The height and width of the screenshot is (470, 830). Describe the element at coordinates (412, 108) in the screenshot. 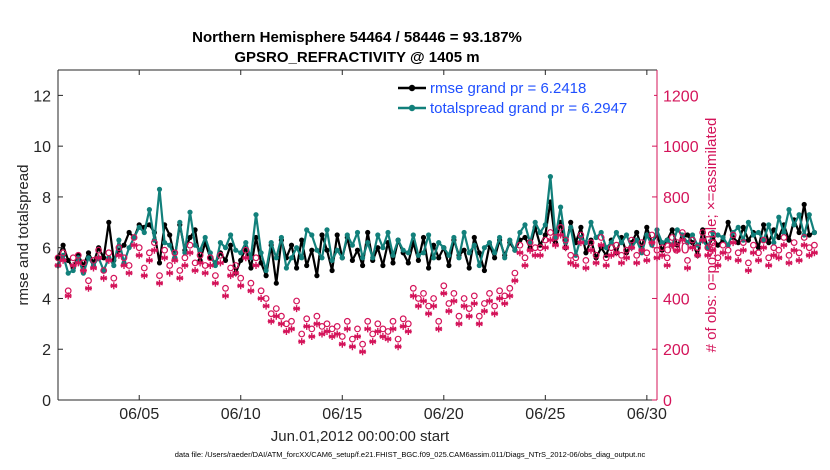

I see `legend-totalspread-marker` at that location.